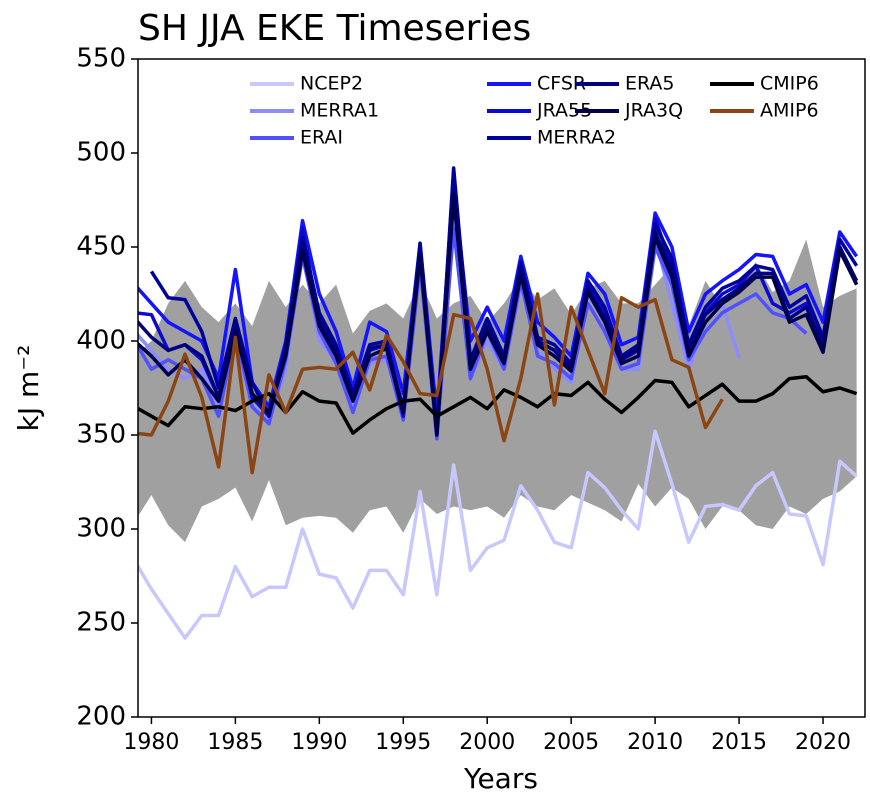 The width and height of the screenshot is (870, 799). What do you see at coordinates (235, 742) in the screenshot?
I see `x-tick-label: 1985` at bounding box center [235, 742].